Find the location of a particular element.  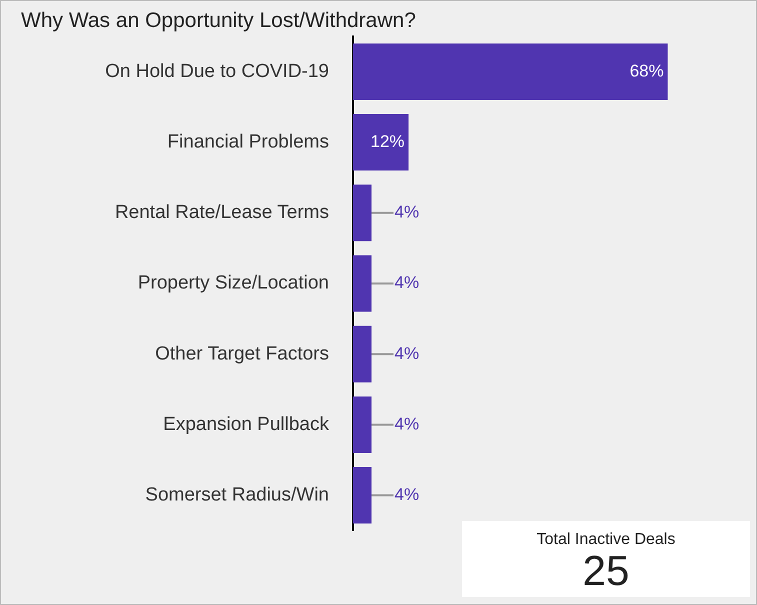

y-tick-label: Rental Rate/Lease Terms is located at coordinates (221, 213).